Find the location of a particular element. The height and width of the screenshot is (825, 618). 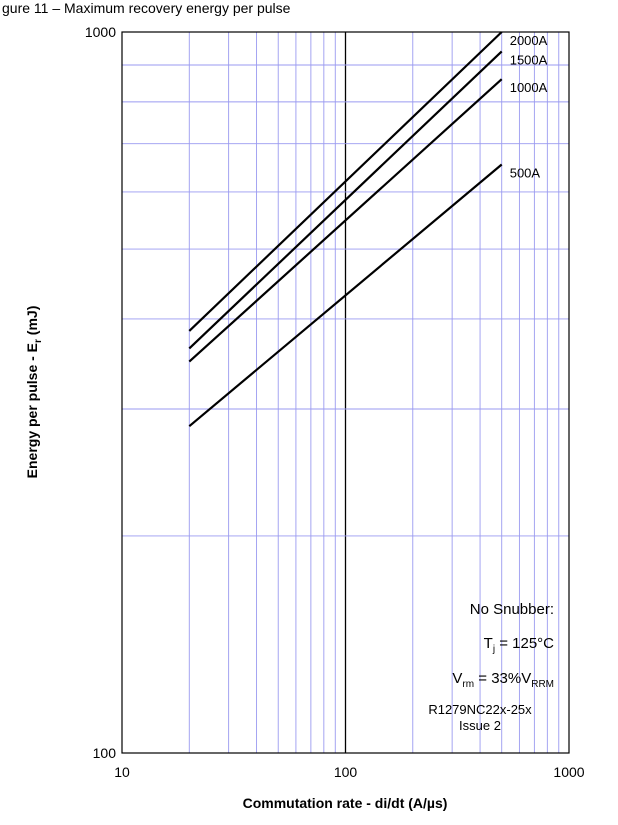

series-label-500A: 500A is located at coordinates (525, 172).